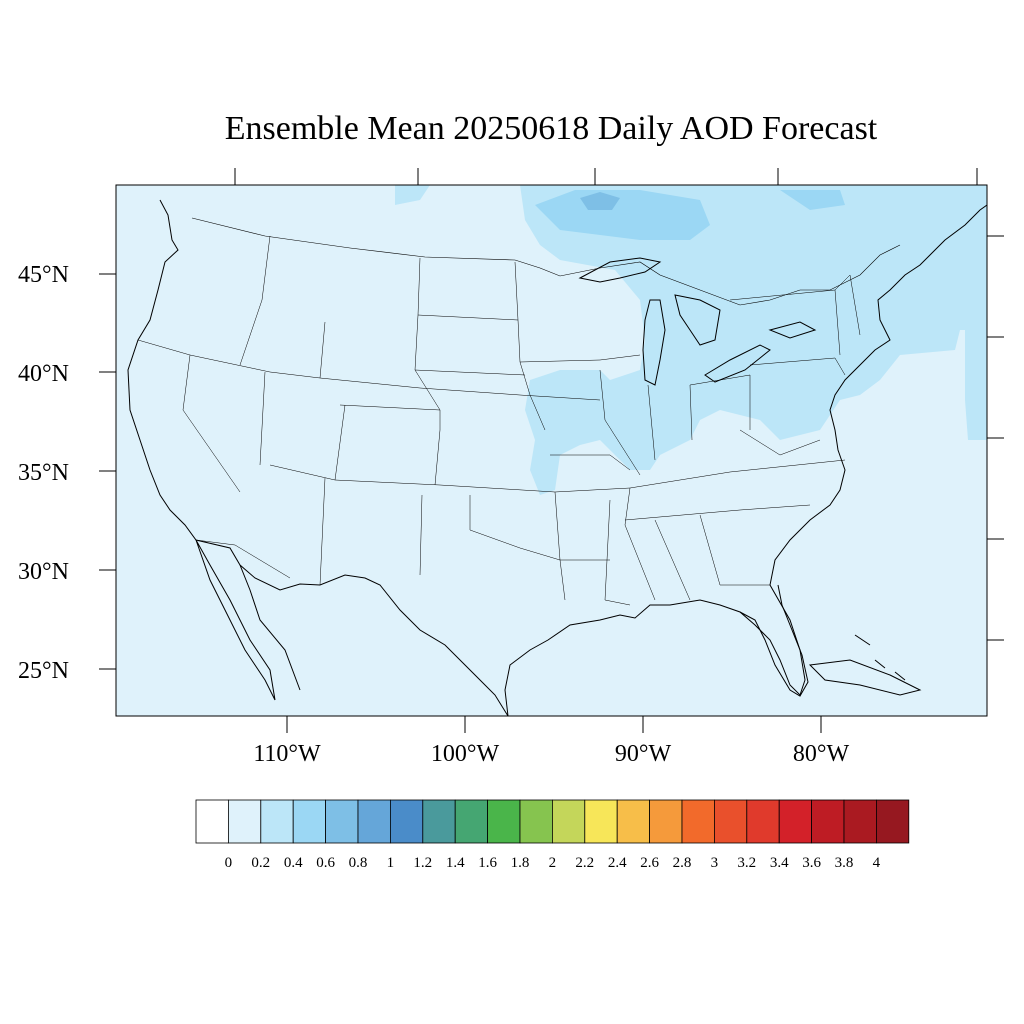  I want to click on colorbar-label: 2, so click(553, 863).